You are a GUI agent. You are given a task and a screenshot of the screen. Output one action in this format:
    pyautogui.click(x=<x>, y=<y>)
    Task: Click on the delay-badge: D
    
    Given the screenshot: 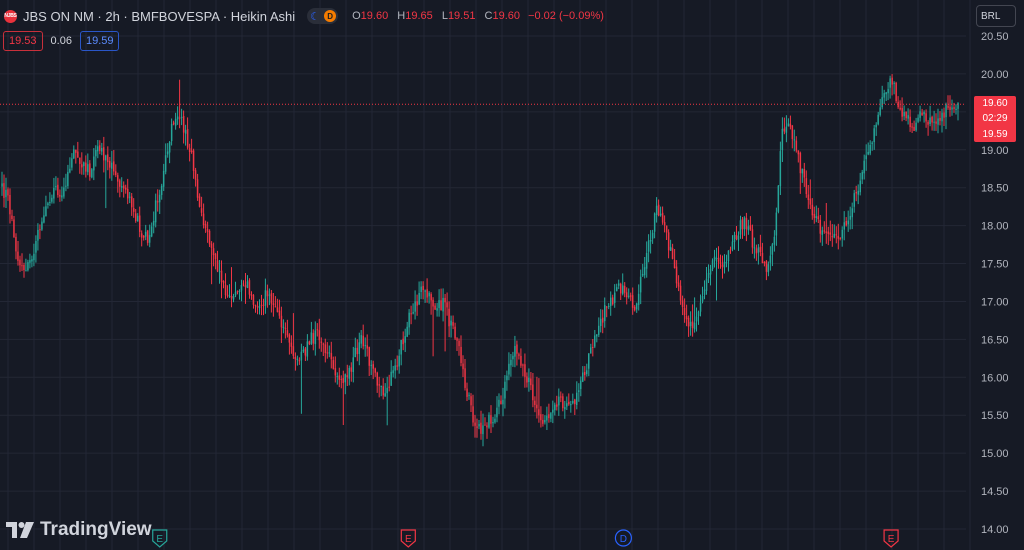 What is the action you would take?
    pyautogui.click(x=330, y=16)
    